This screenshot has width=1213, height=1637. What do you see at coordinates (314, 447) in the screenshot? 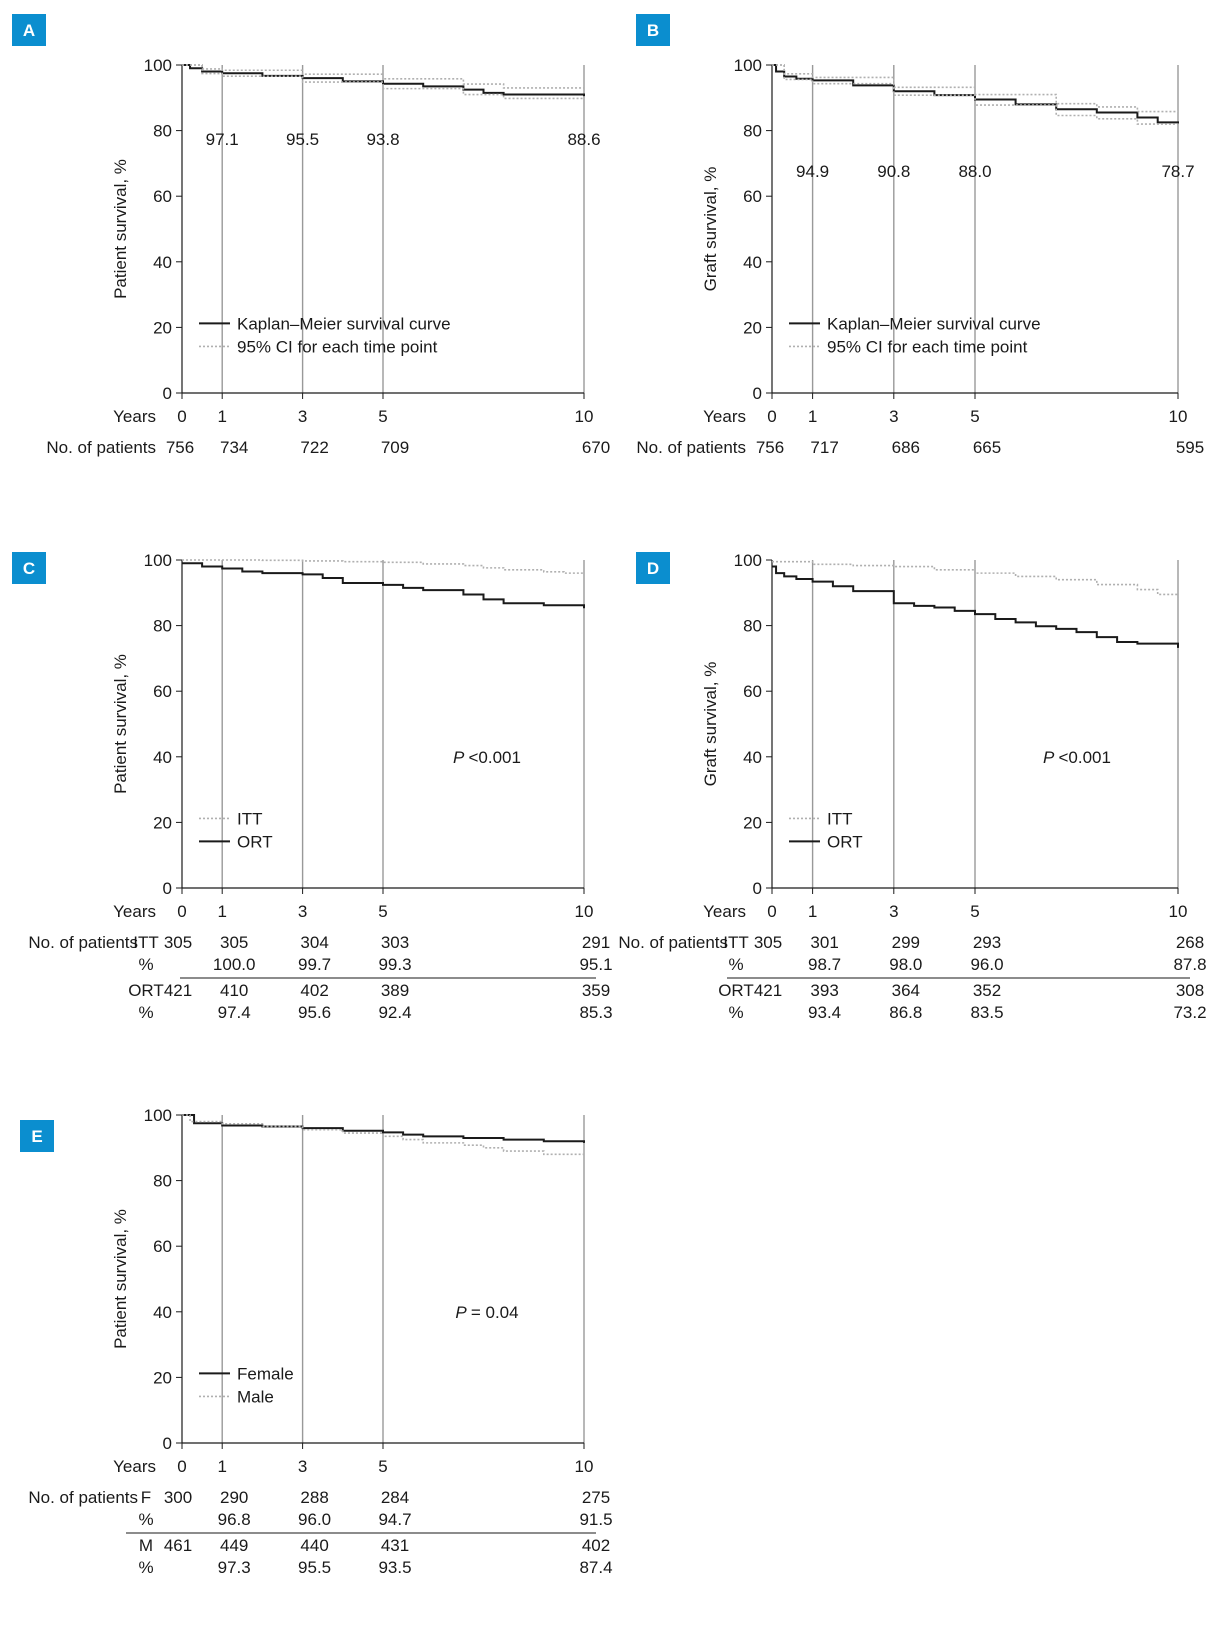
I see `table-cell: 722` at bounding box center [314, 447].